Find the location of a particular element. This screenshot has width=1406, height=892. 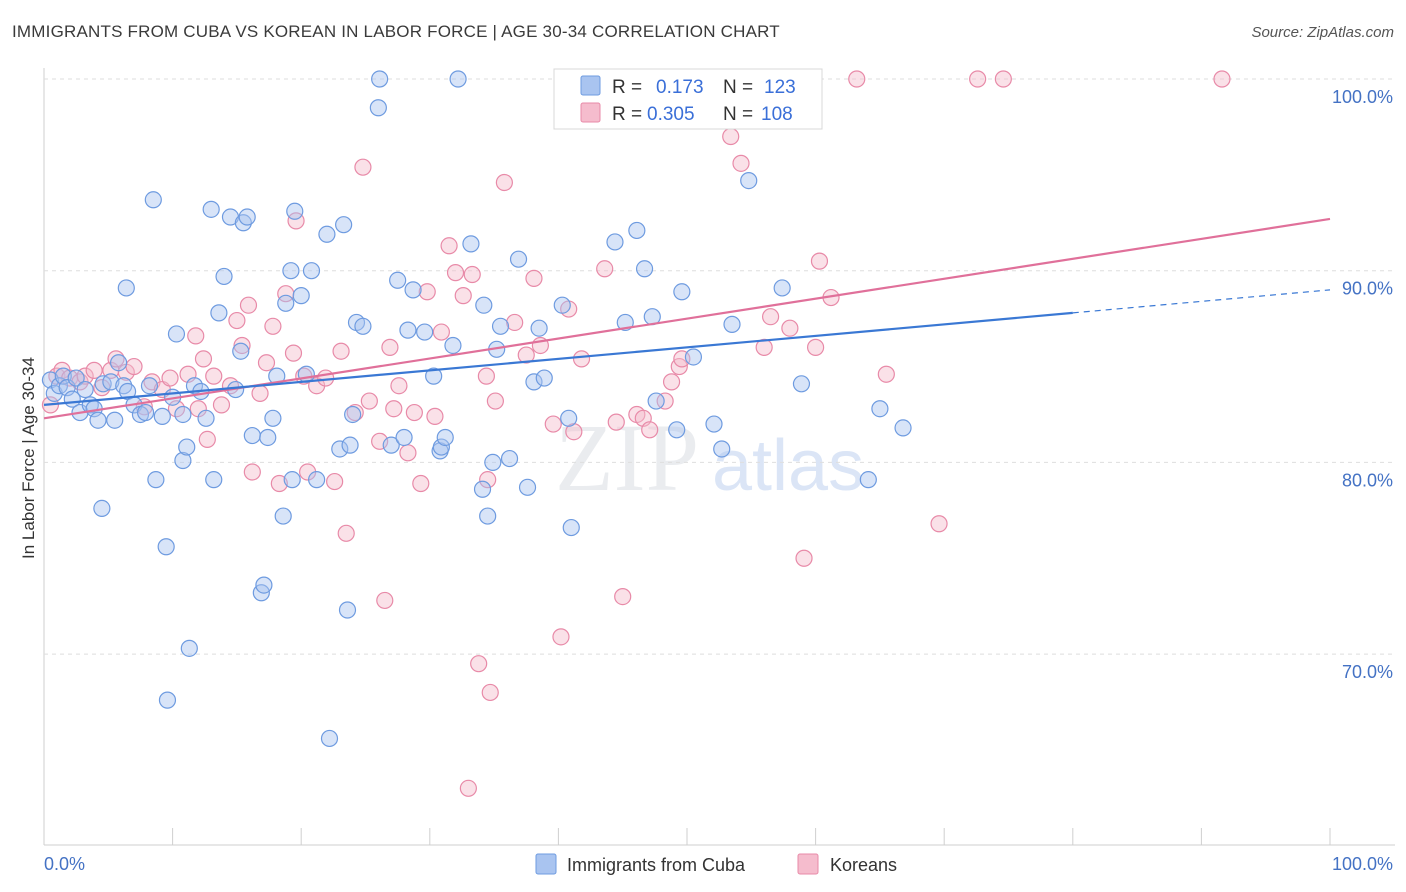

bottom-legend-label-cuba: Immigrants from Cuba is located at coordinates (656, 865).